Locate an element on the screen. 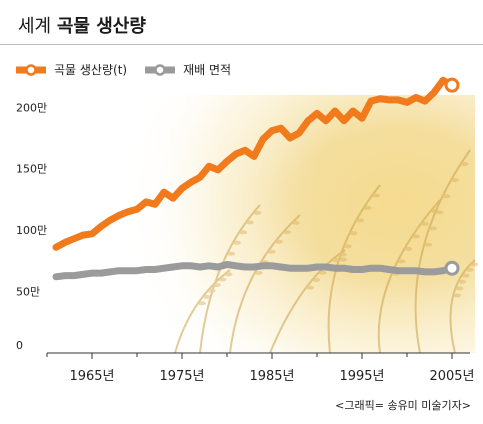  y-tick-label: 0 is located at coordinates (19, 345).